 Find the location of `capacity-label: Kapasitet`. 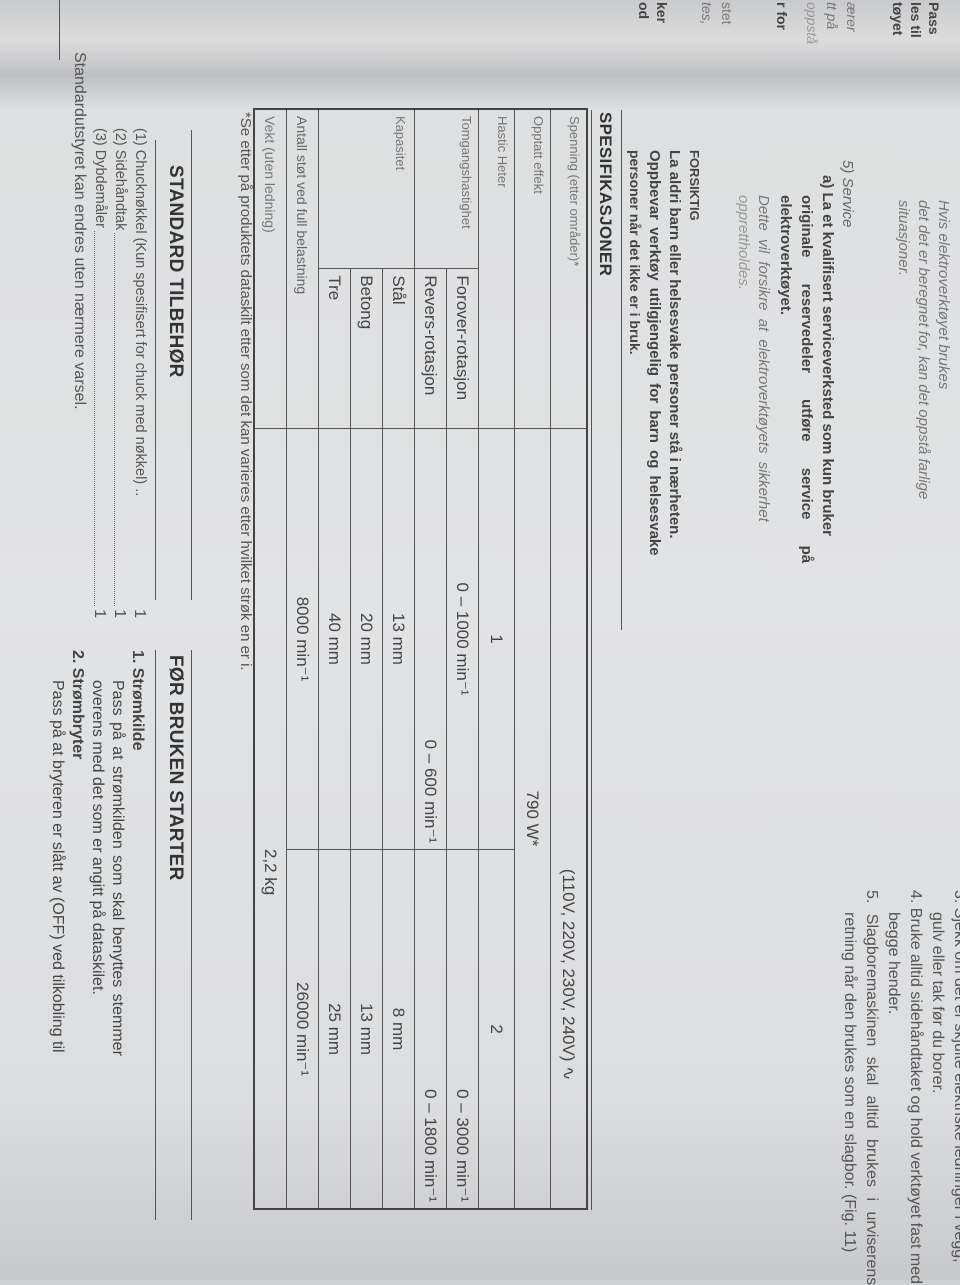

capacity-label: Kapasitet is located at coordinates (366, 189).